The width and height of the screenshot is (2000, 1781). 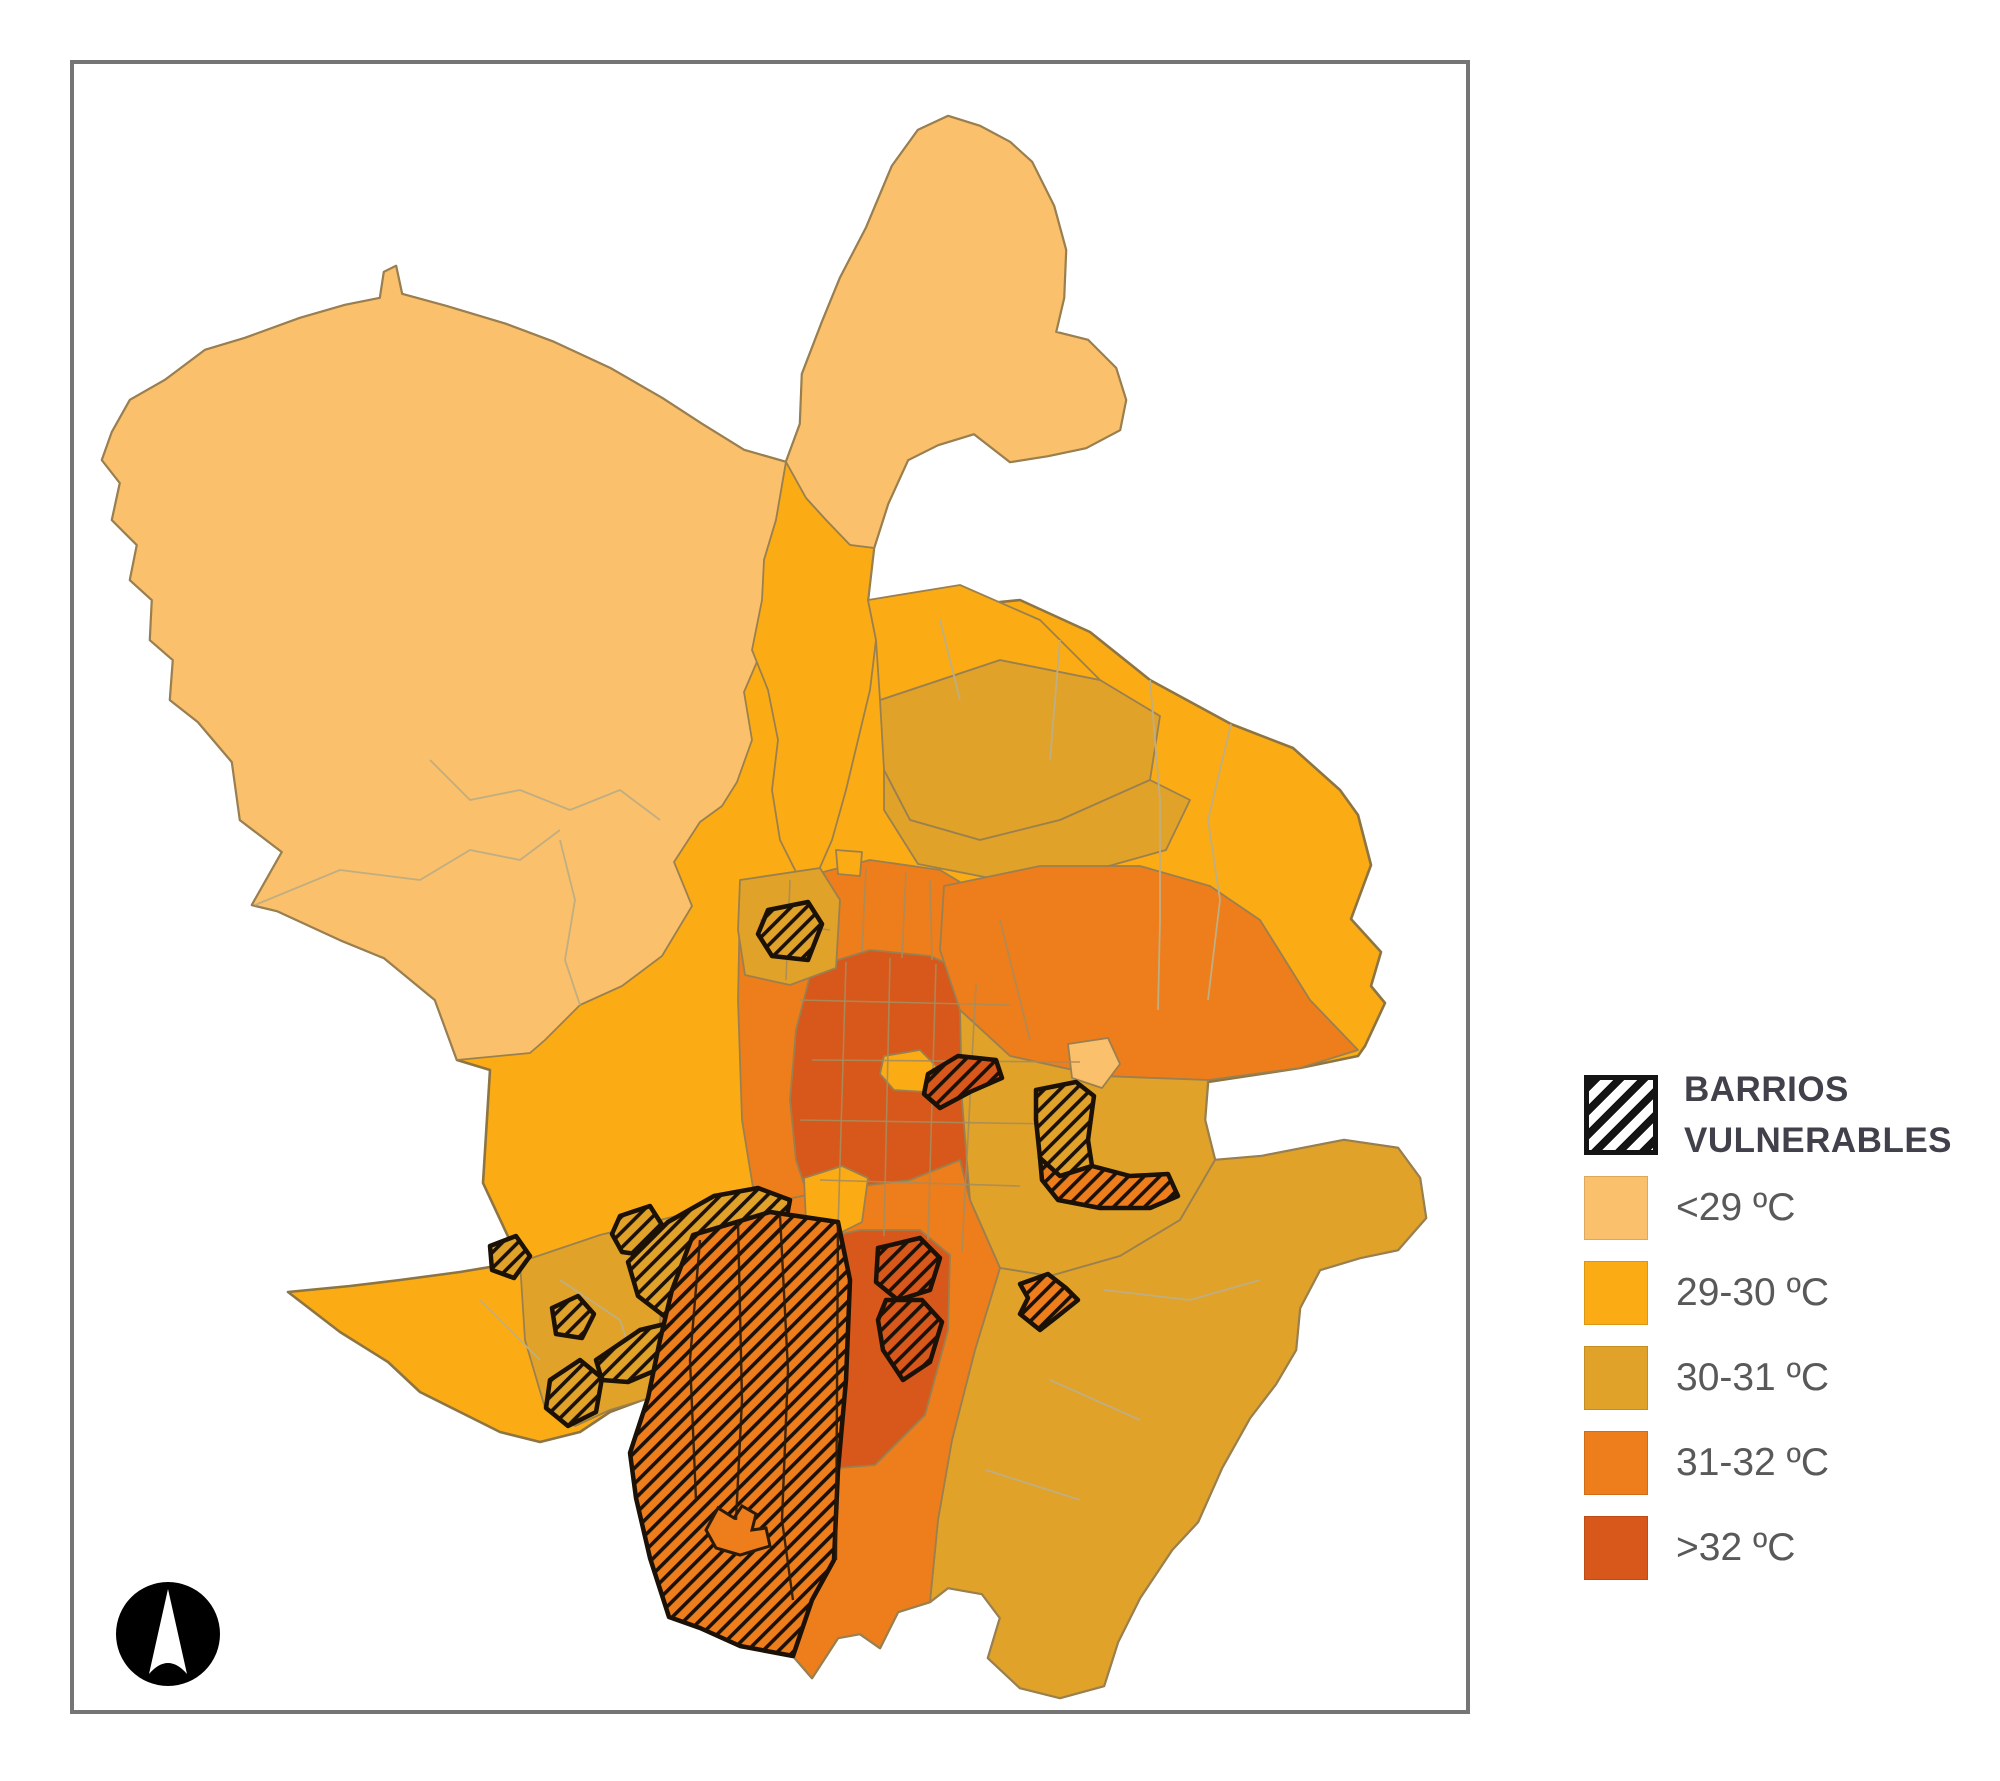 I want to click on legend-band-label: <29 ºC, so click(x=1736, y=1207).